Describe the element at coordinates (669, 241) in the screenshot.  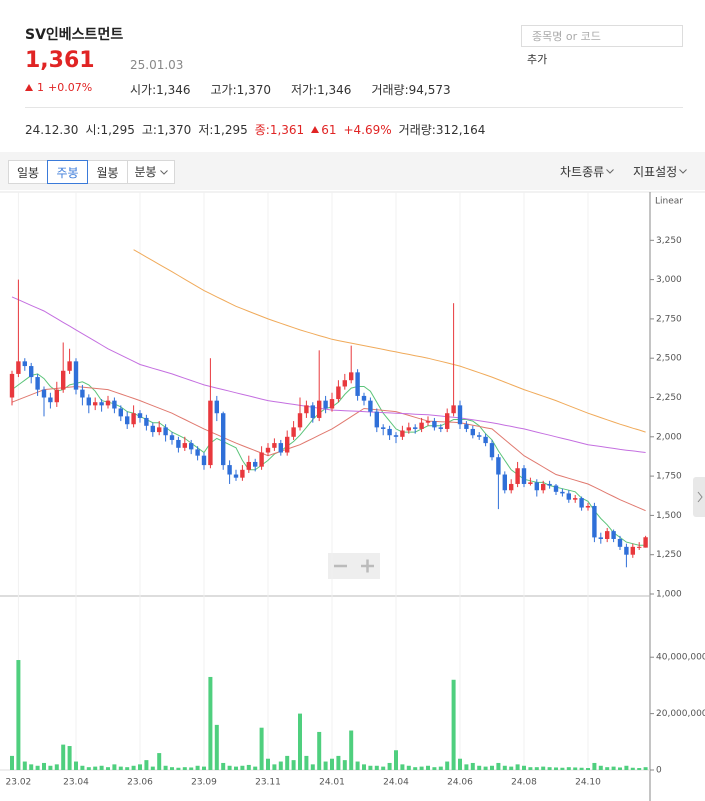
I see `y-tick-label: 3,250` at that location.